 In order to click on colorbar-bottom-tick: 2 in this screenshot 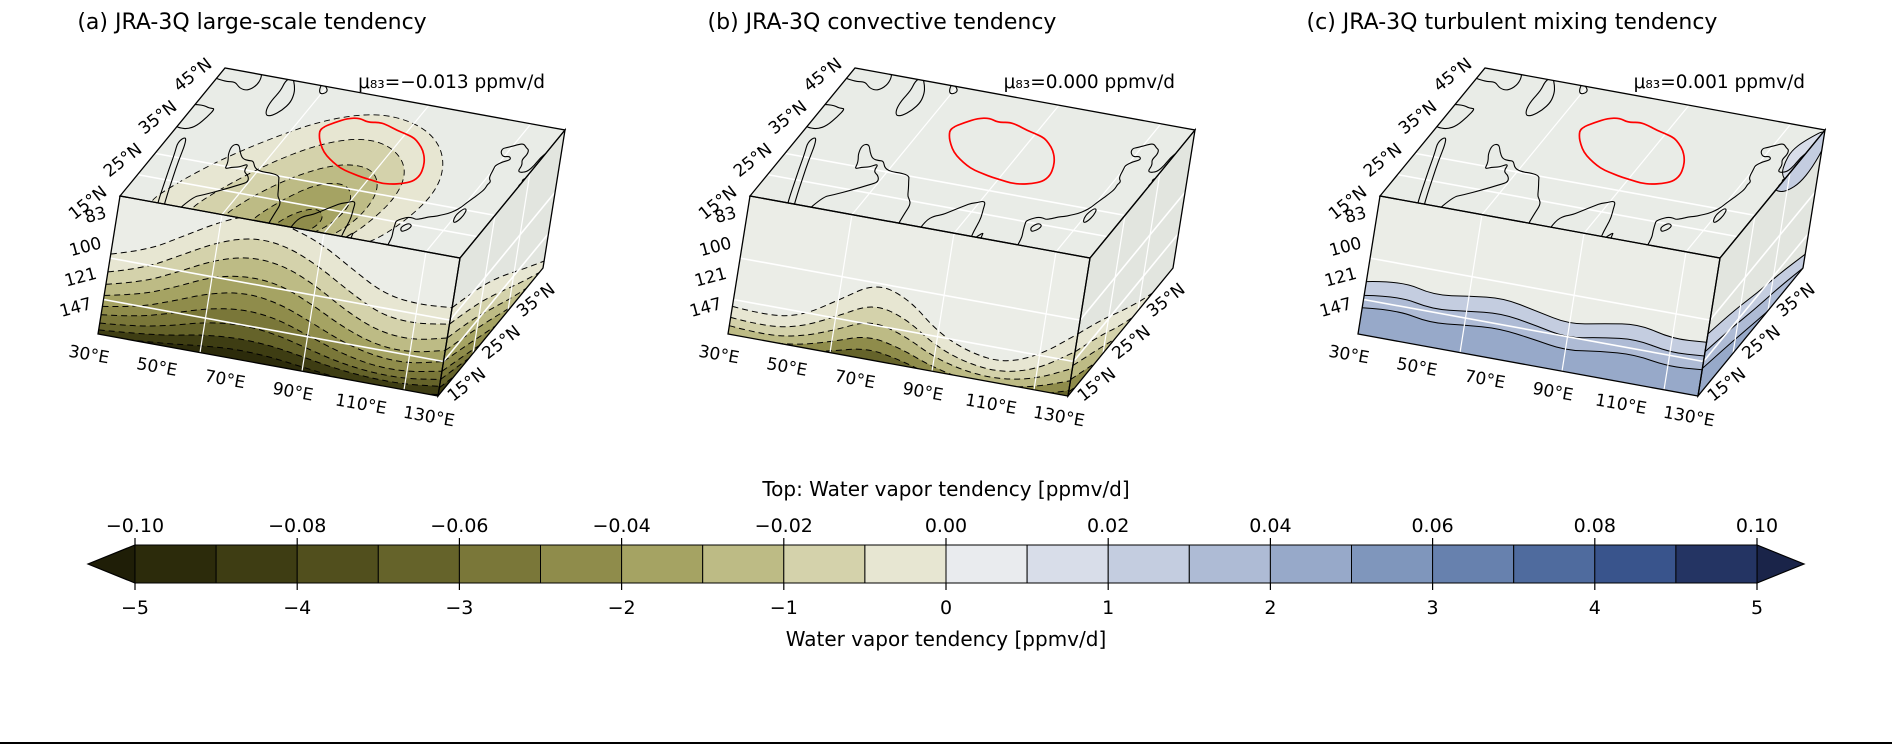, I will do `click(1270, 608)`.